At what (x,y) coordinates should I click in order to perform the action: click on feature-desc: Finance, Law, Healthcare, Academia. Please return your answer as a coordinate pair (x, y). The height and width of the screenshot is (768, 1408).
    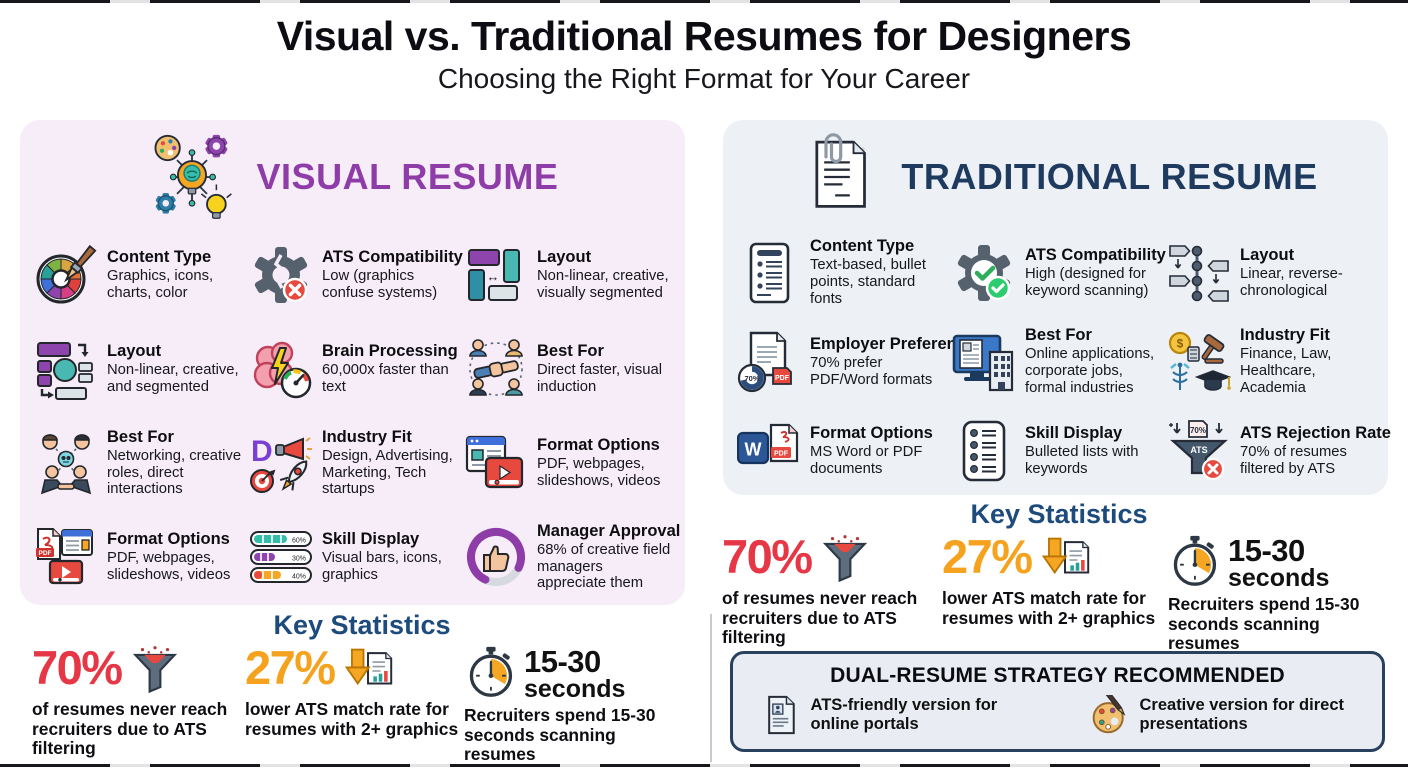
    Looking at the image, I should click on (1286, 371).